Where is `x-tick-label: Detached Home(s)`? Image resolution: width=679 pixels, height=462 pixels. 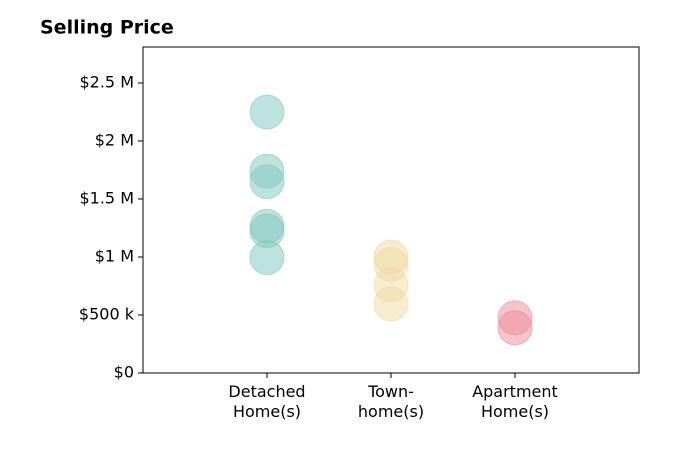
x-tick-label: Detached Home(s) is located at coordinates (267, 401).